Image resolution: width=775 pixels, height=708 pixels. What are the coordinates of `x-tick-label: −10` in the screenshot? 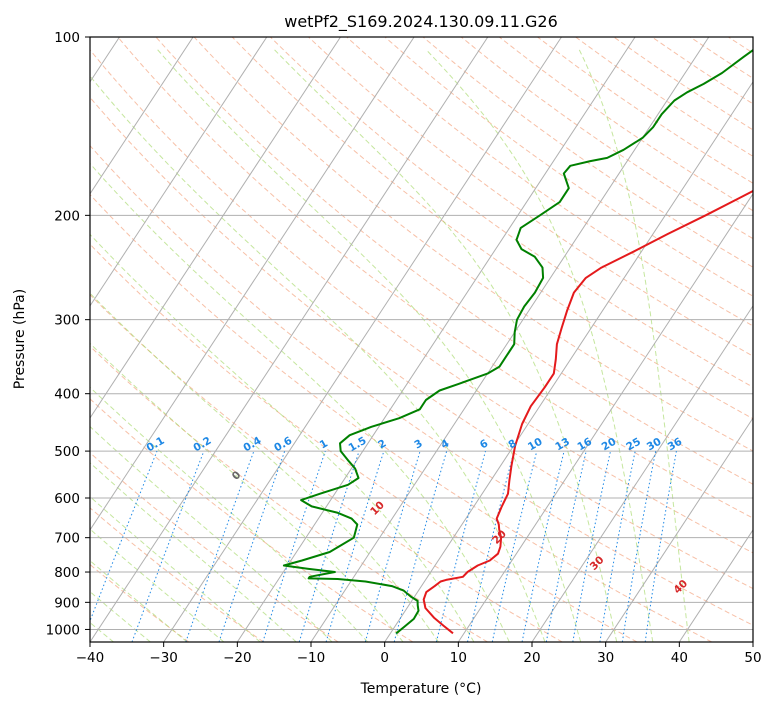 It's located at (311, 658).